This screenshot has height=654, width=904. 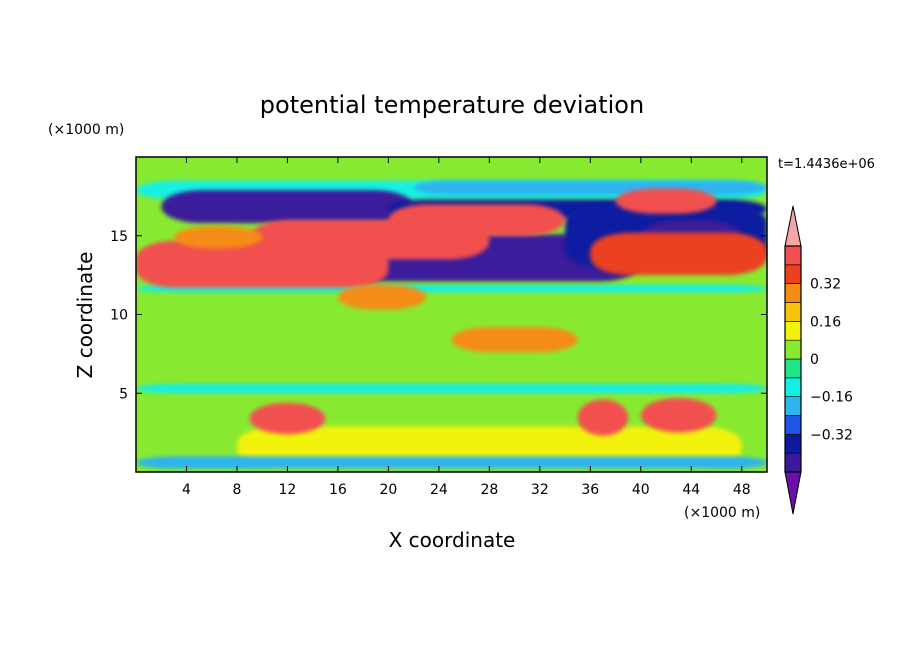 What do you see at coordinates (119, 237) in the screenshot?
I see `y-tick-label-15: 15` at bounding box center [119, 237].